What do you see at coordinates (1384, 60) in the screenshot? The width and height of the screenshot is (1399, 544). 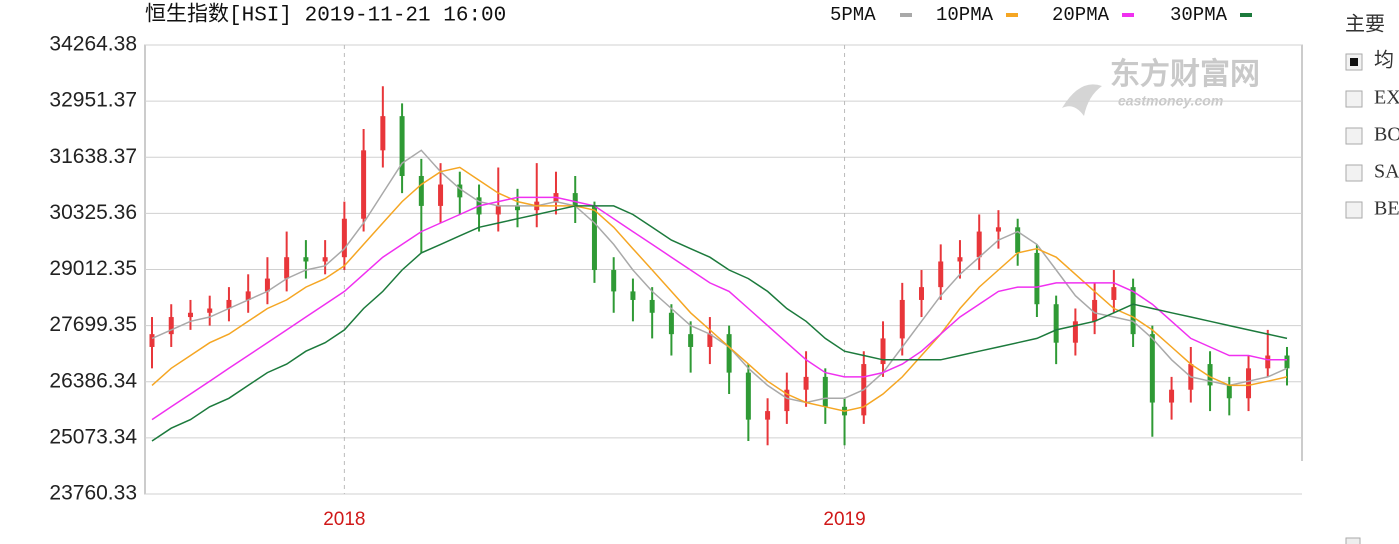 I see `option-label: 均` at bounding box center [1384, 60].